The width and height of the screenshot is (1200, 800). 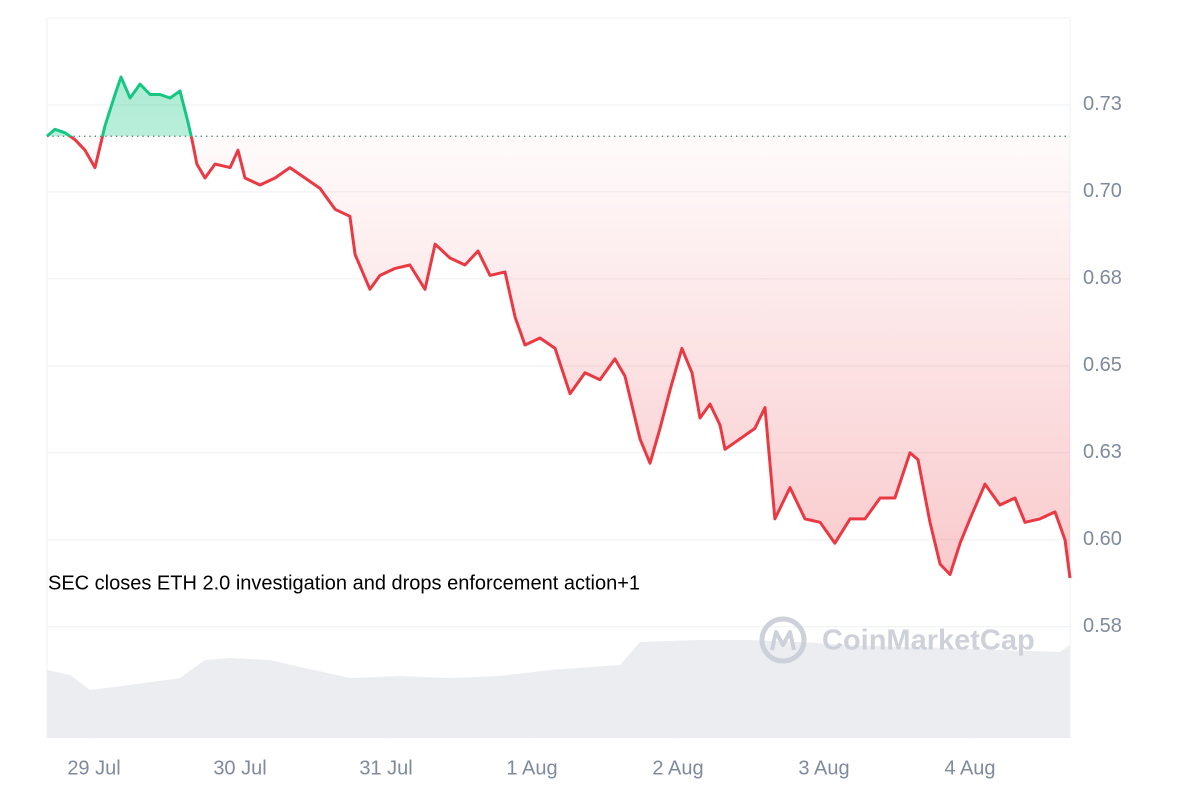 I want to click on y-tick-label: 0.73, so click(x=1102, y=104).